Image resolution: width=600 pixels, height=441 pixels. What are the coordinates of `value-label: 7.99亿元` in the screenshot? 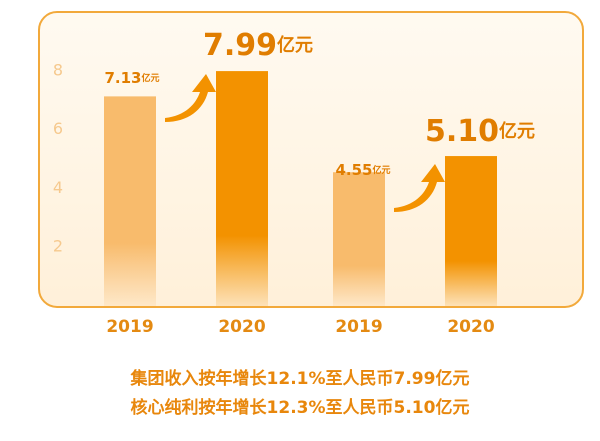 It's located at (258, 45).